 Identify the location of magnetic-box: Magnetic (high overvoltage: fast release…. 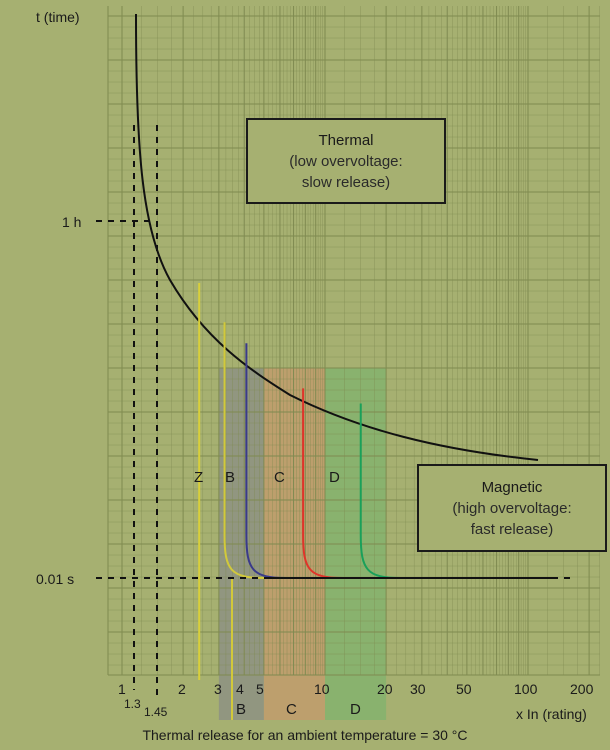
(512, 508).